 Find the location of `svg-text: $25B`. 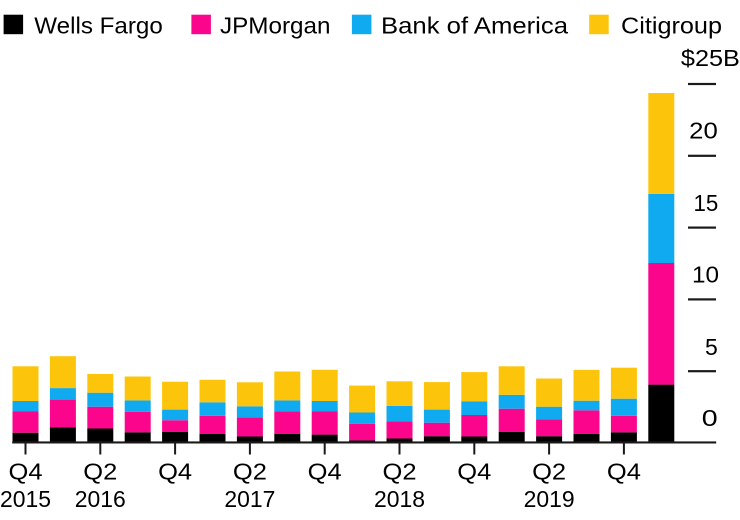

svg-text: $25B is located at coordinates (710, 58).